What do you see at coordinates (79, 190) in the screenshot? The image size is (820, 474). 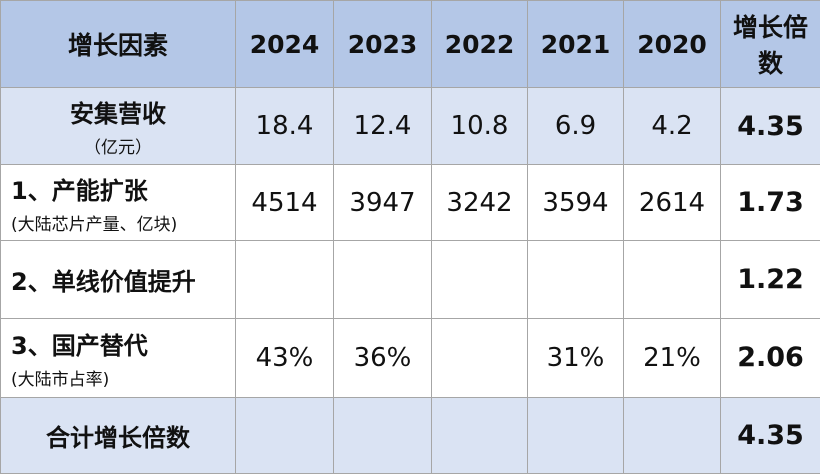 I see `row-label: 1、产能扩张` at bounding box center [79, 190].